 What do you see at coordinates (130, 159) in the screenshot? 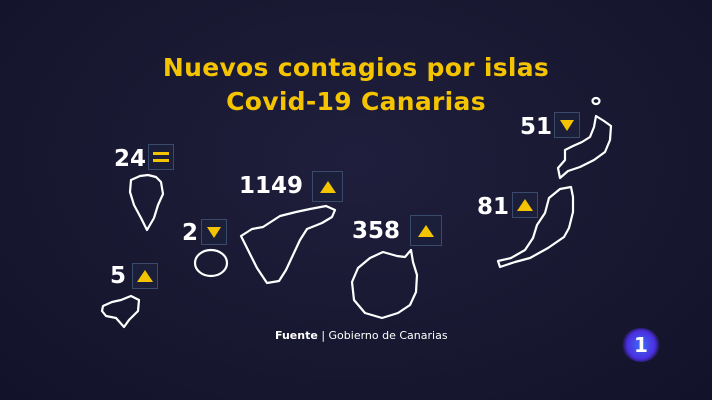
I see `value-la-palma: 24` at bounding box center [130, 159].